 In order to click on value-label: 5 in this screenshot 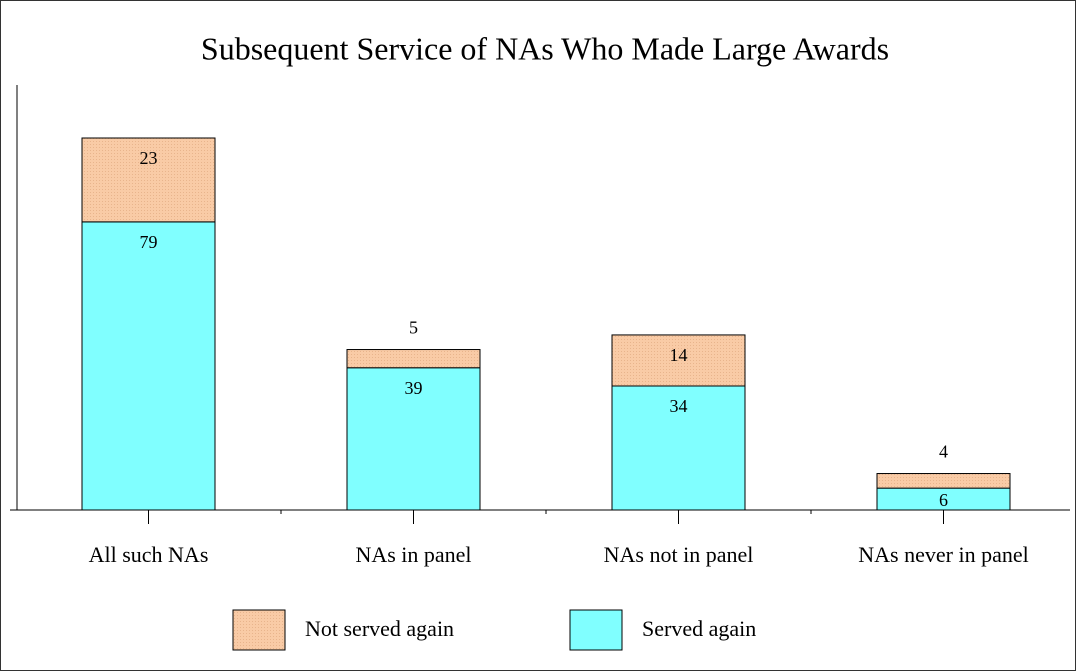, I will do `click(413, 328)`.